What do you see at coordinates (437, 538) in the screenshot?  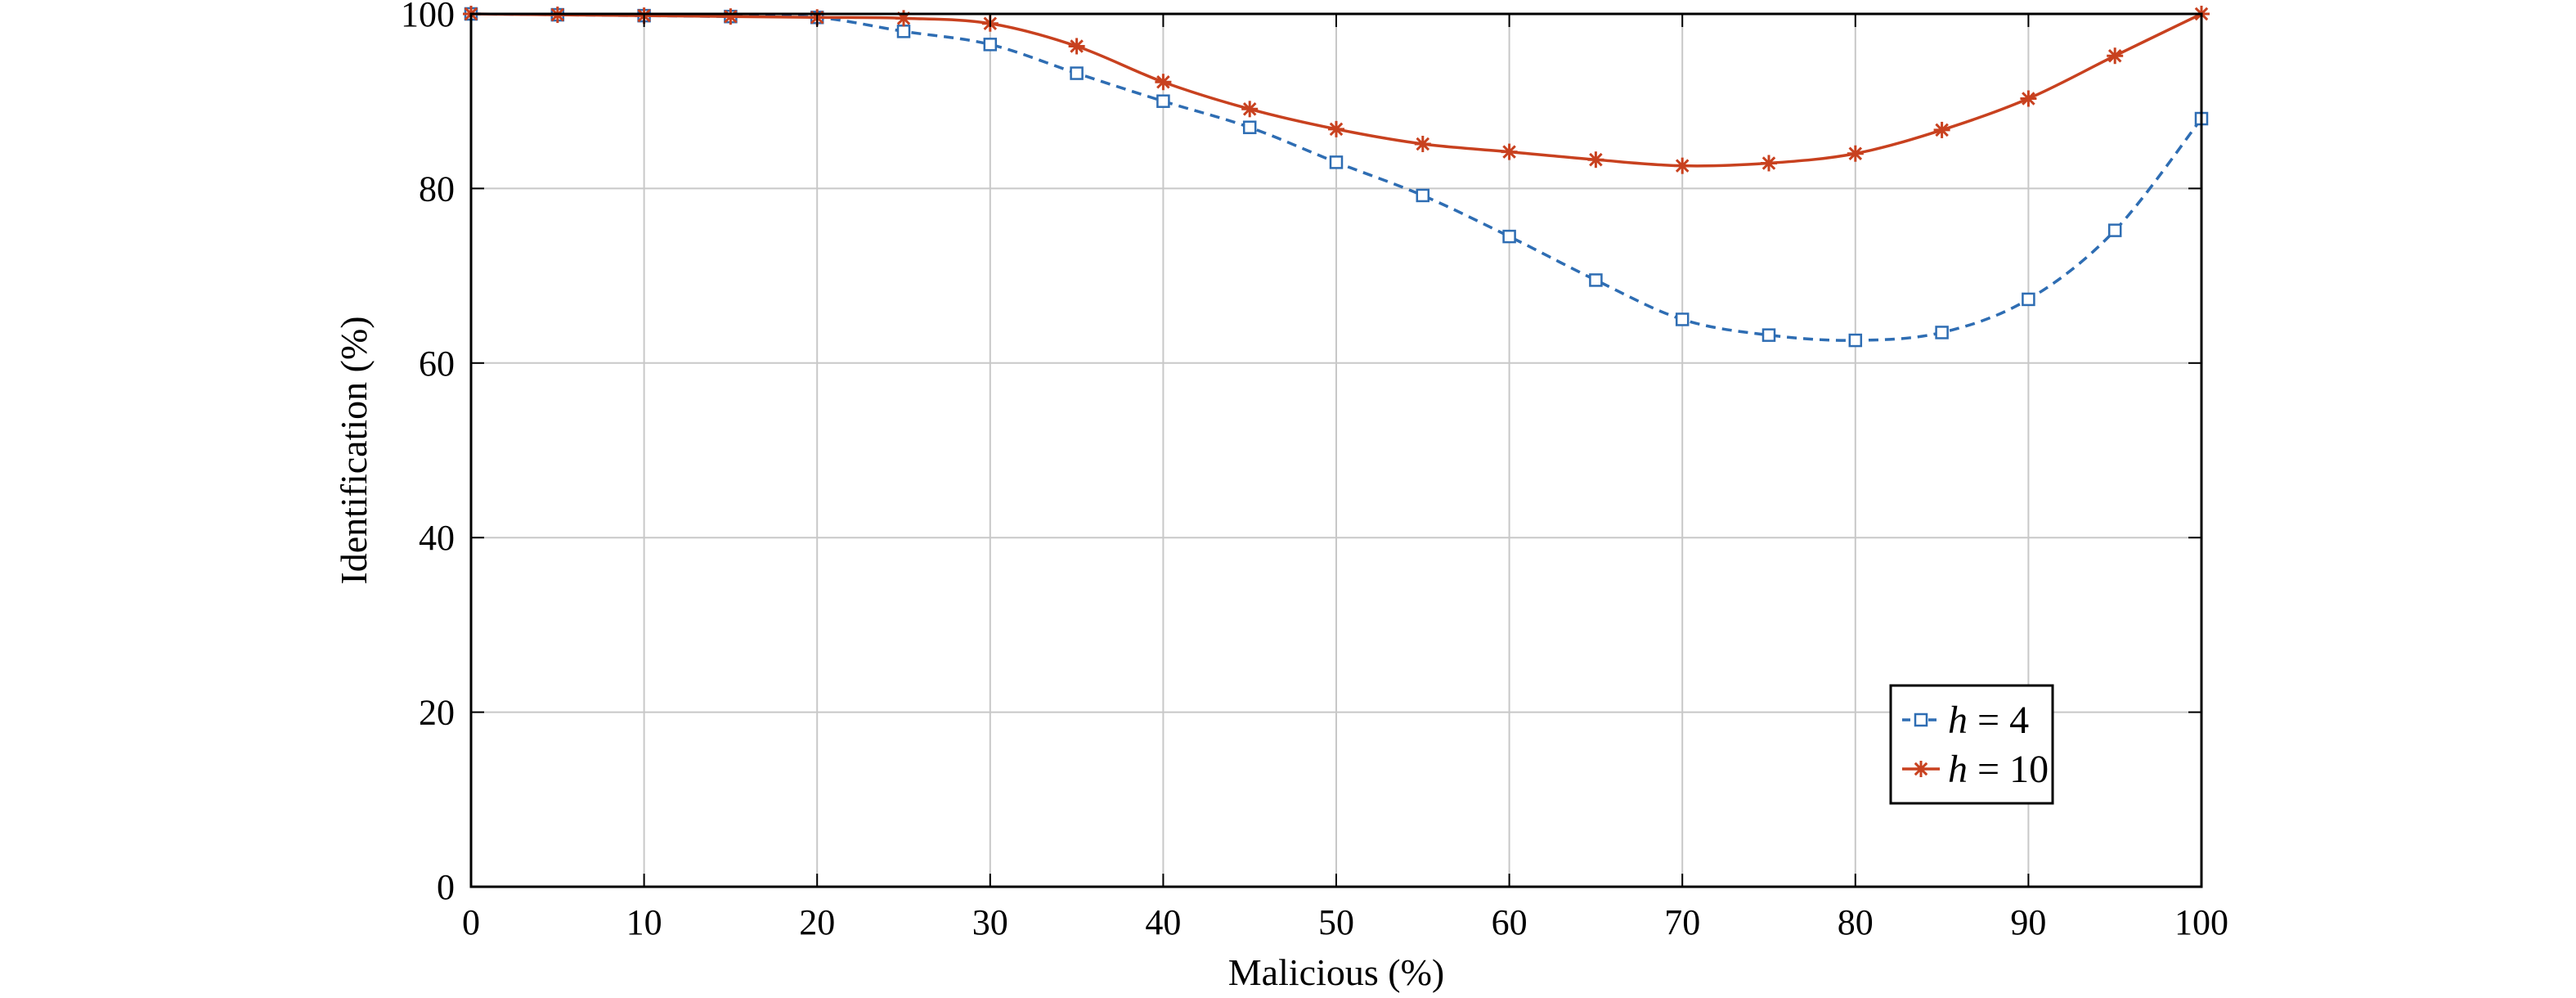 I see `y-tick-label: 40` at bounding box center [437, 538].